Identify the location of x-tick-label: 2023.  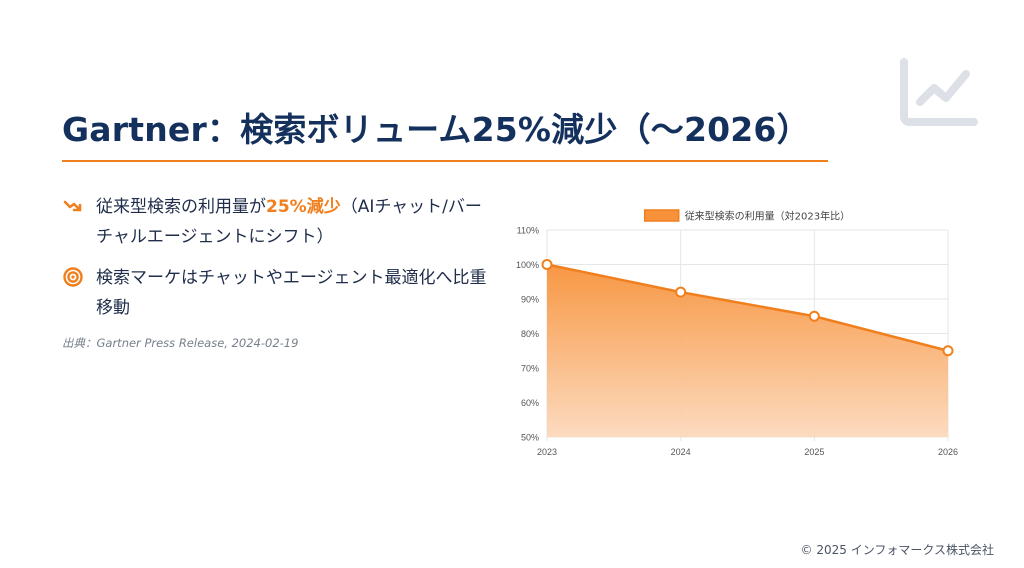
(547, 452).